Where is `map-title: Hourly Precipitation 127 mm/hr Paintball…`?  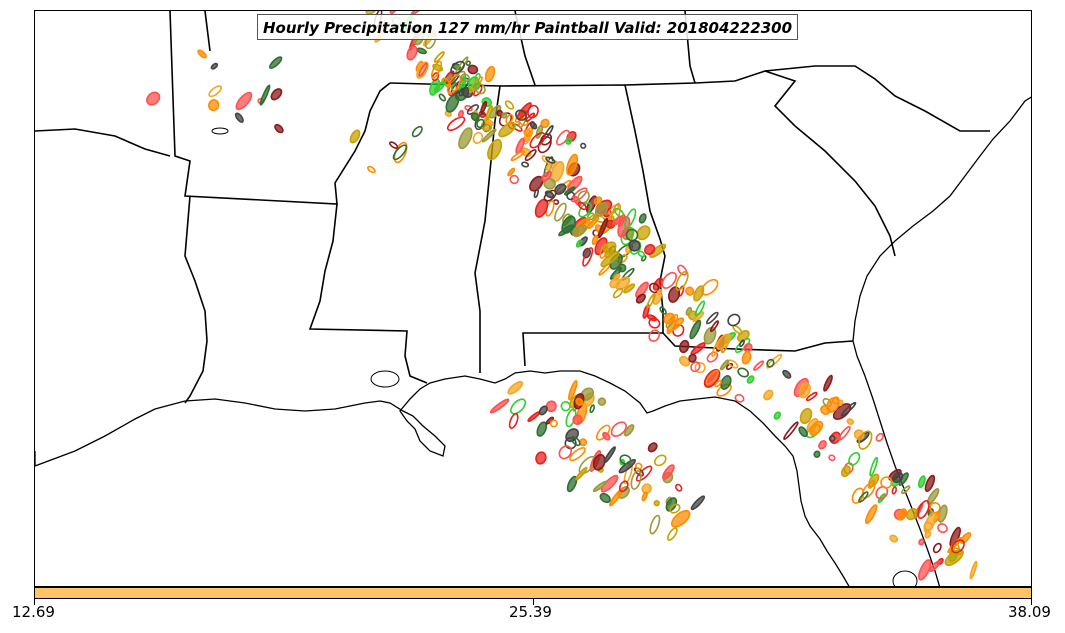 map-title: Hourly Precipitation 127 mm/hr Paintball… is located at coordinates (528, 27).